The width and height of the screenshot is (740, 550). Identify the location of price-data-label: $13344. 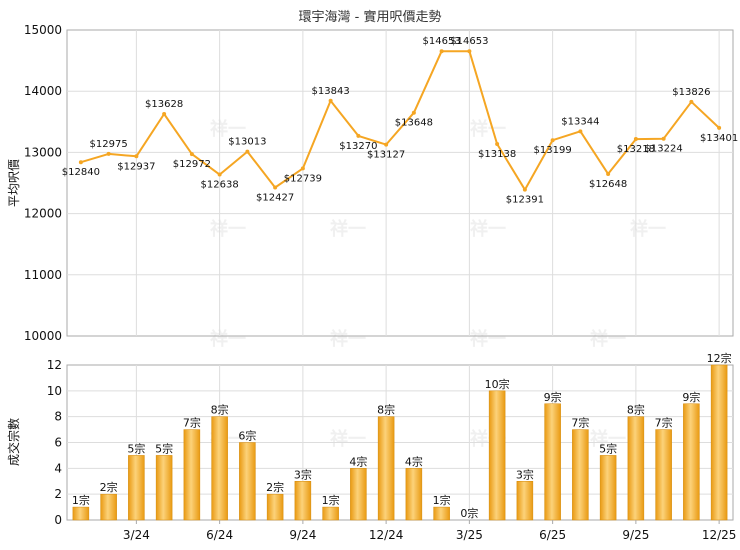
(580, 121).